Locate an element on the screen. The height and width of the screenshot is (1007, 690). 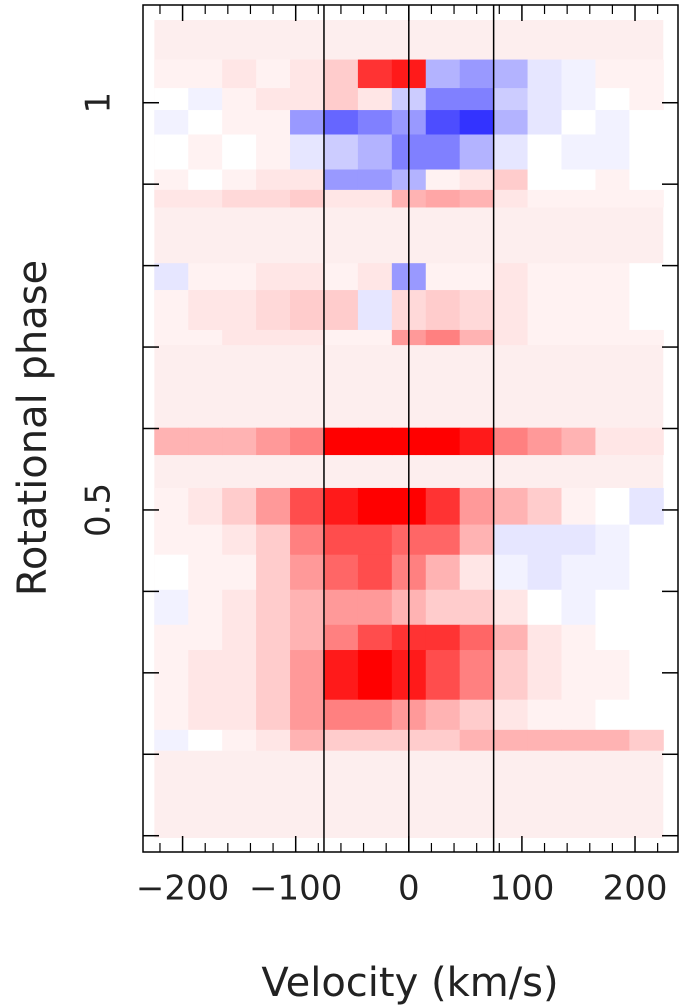
x-tick-label: −100 is located at coordinates (295, 889).